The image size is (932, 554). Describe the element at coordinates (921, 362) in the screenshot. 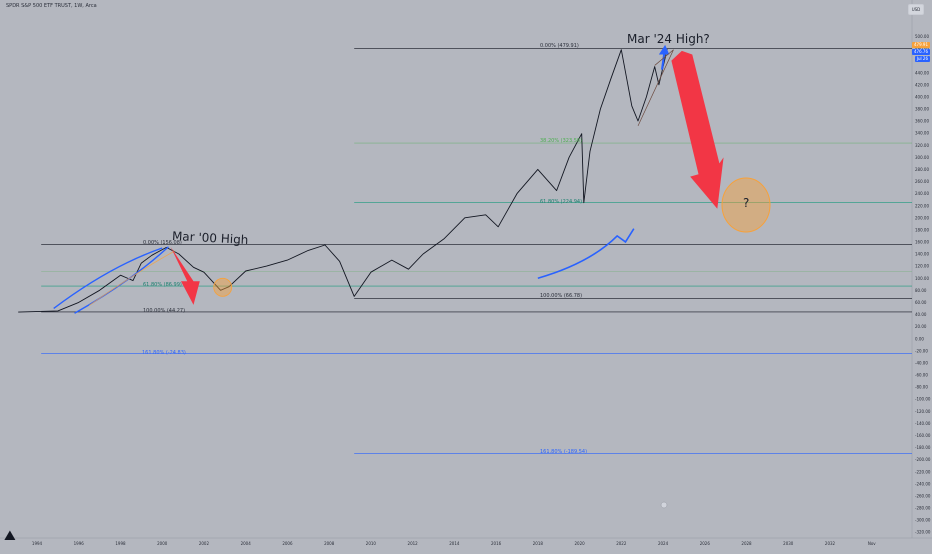

I see `y-tick-label: -40.00` at that location.